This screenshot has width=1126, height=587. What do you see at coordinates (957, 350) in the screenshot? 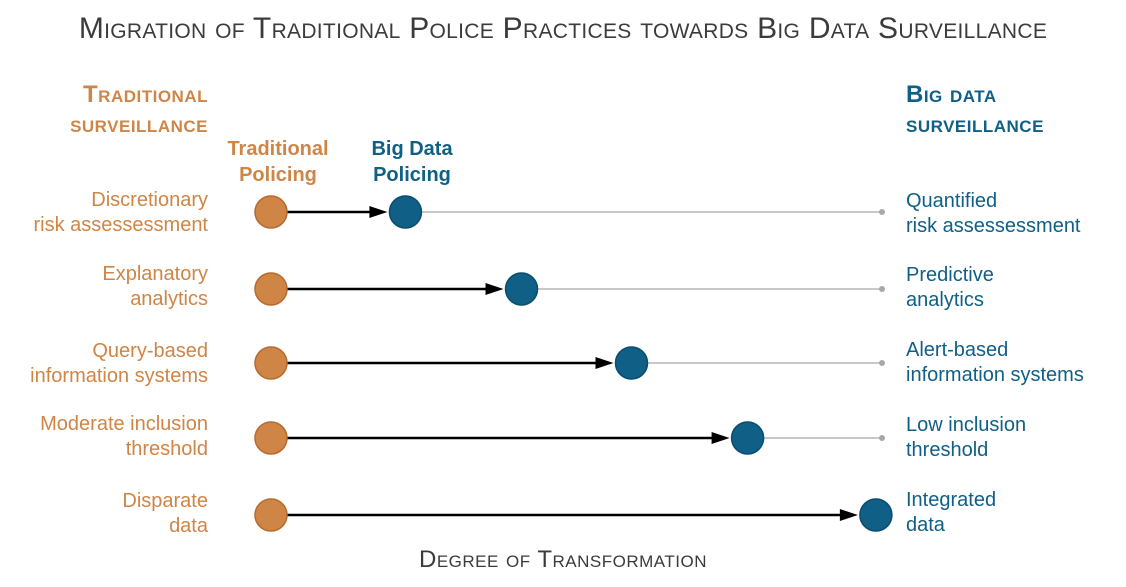
I see `row-3-big-data-label-line1: Alert-based` at bounding box center [957, 350].